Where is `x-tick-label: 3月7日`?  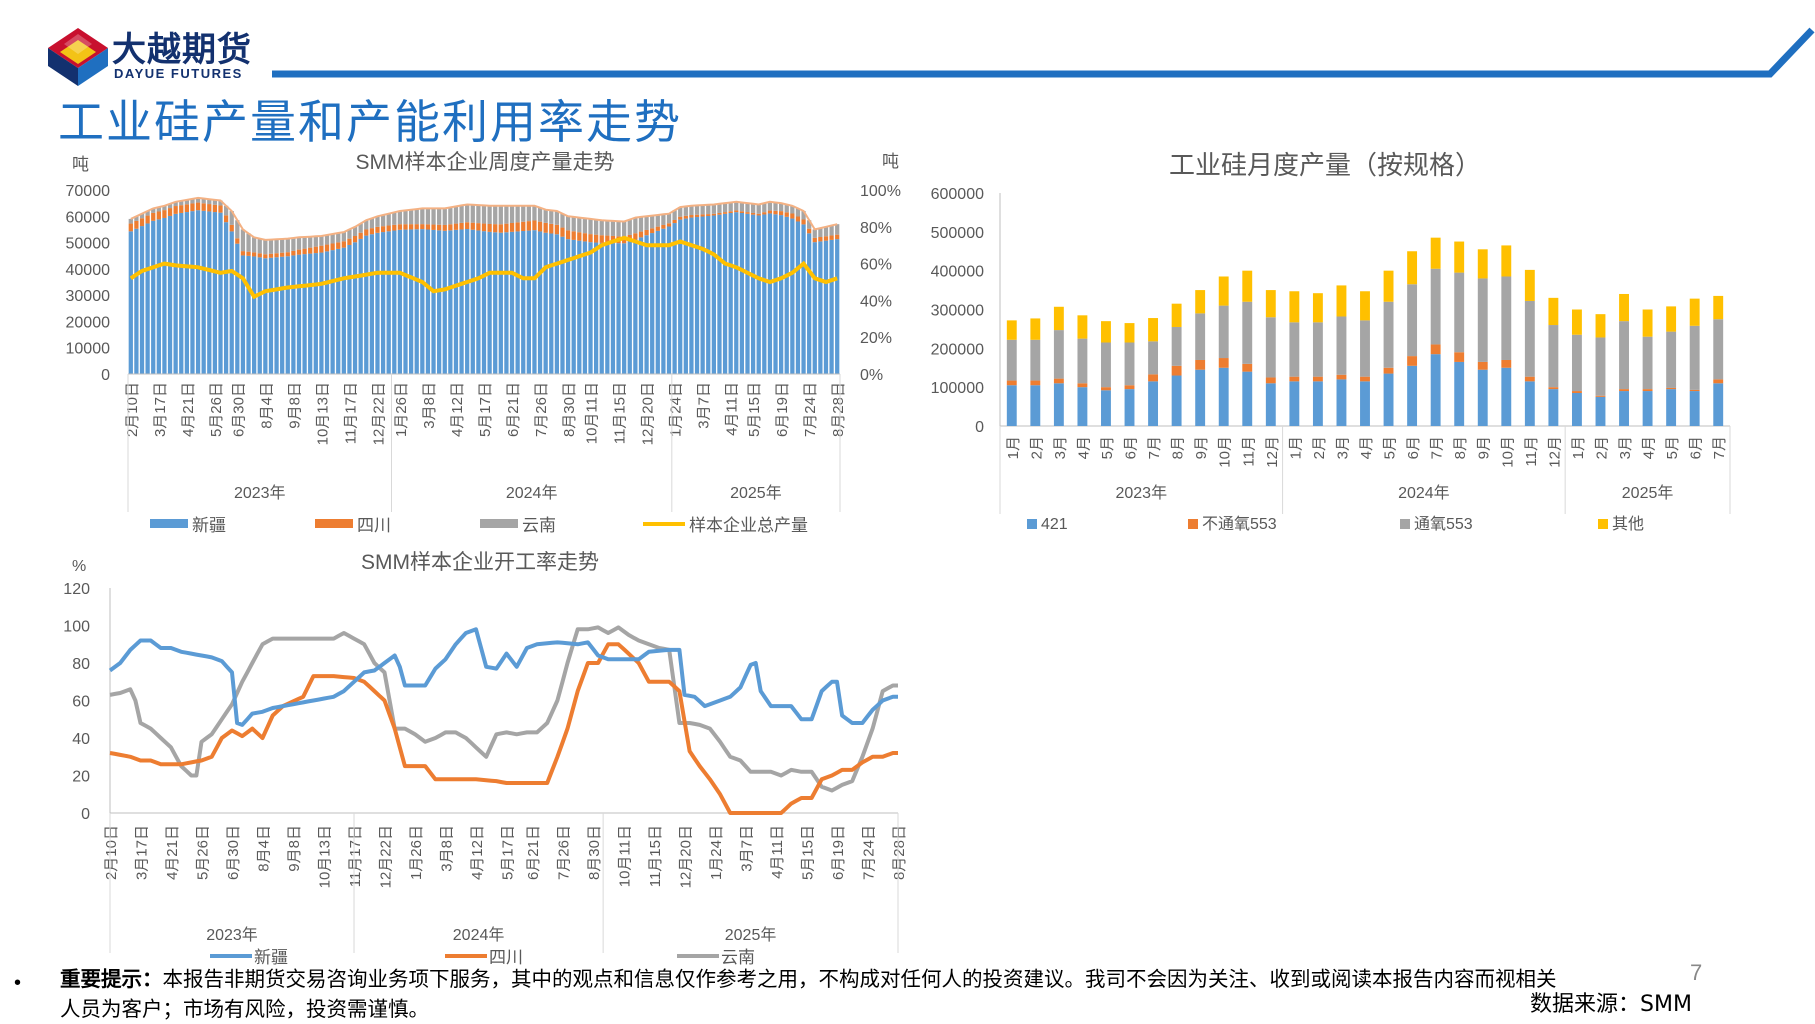 x-tick-label: 3月7日 is located at coordinates (746, 848).